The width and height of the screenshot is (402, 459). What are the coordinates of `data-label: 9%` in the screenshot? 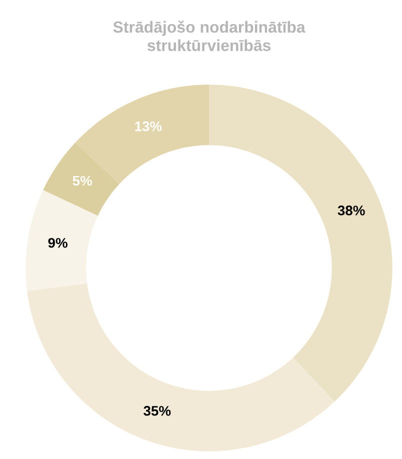 It's located at (58, 243).